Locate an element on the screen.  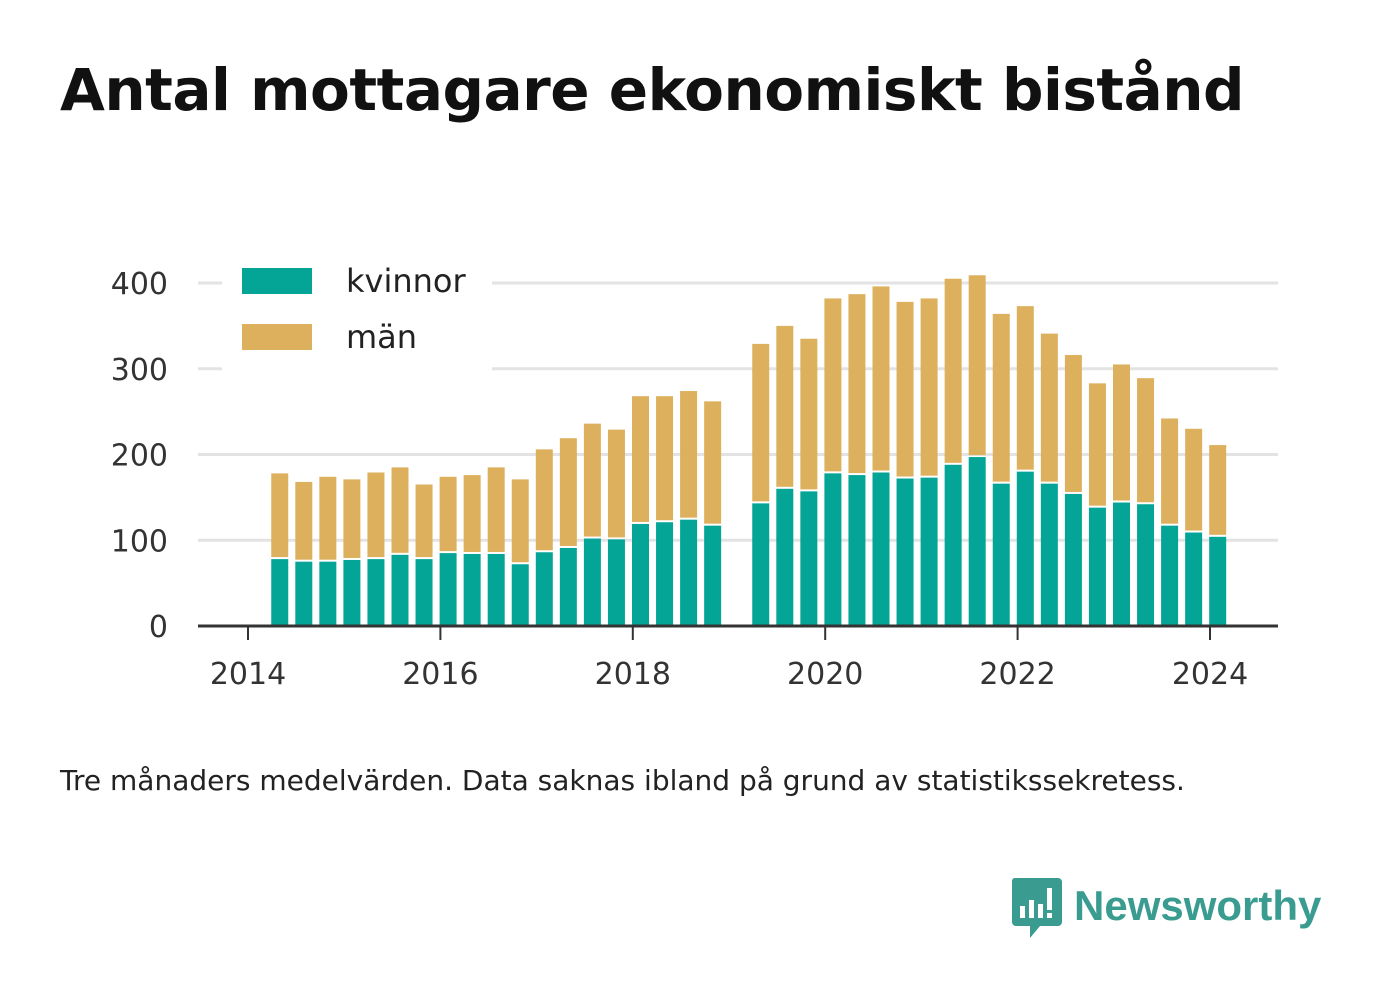
legend-swatch-män is located at coordinates (277, 337).